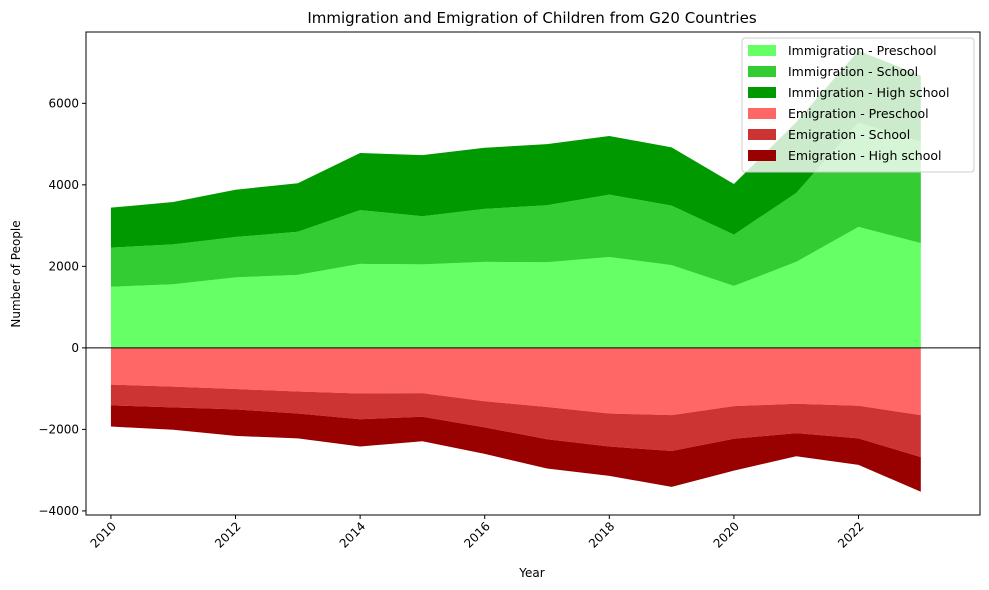 This screenshot has height=590, width=989. I want to click on y-axis: −4000 −2000 0 2000 4000 6000, so click(62, 307).